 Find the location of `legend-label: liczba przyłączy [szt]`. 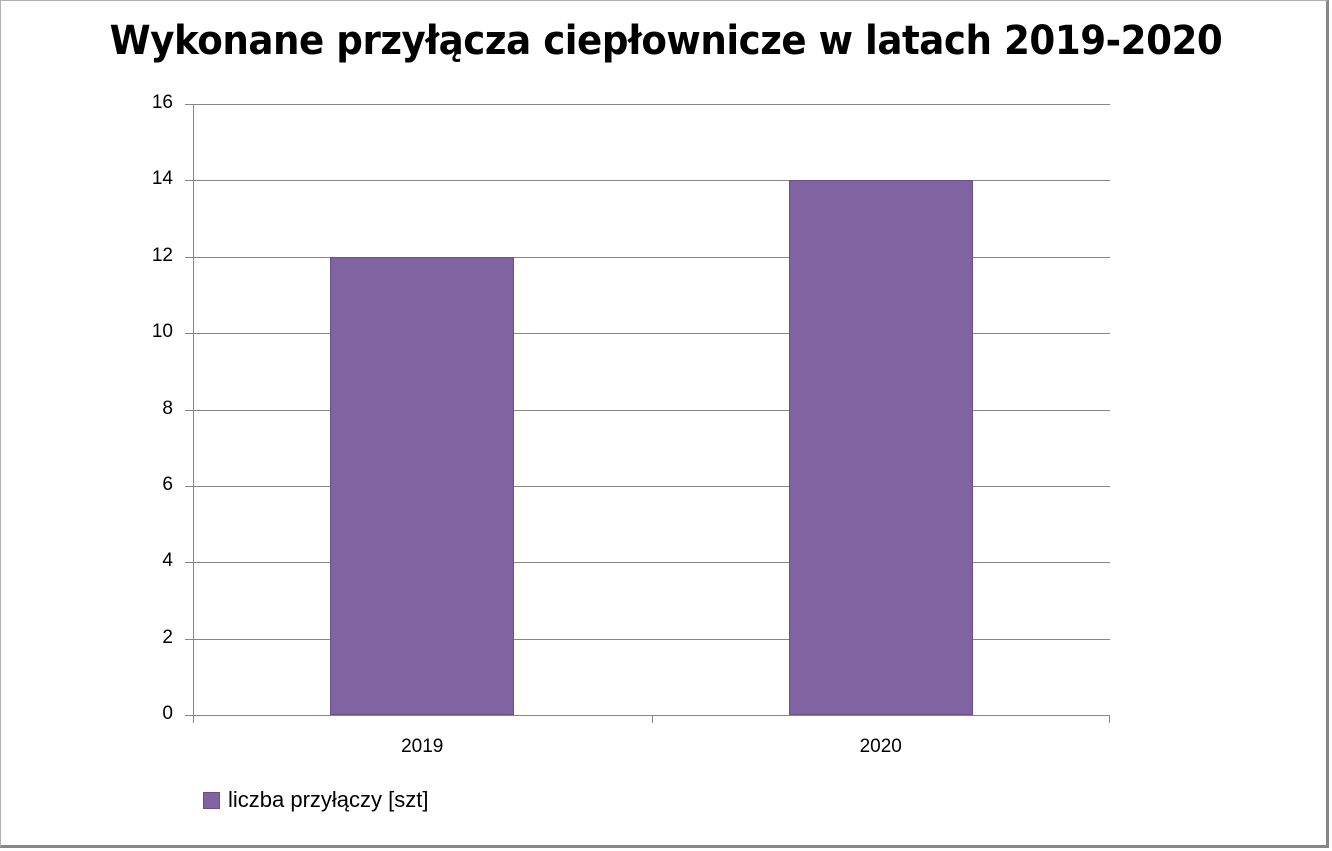

legend-label: liczba przyłączy [szt] is located at coordinates (328, 799).